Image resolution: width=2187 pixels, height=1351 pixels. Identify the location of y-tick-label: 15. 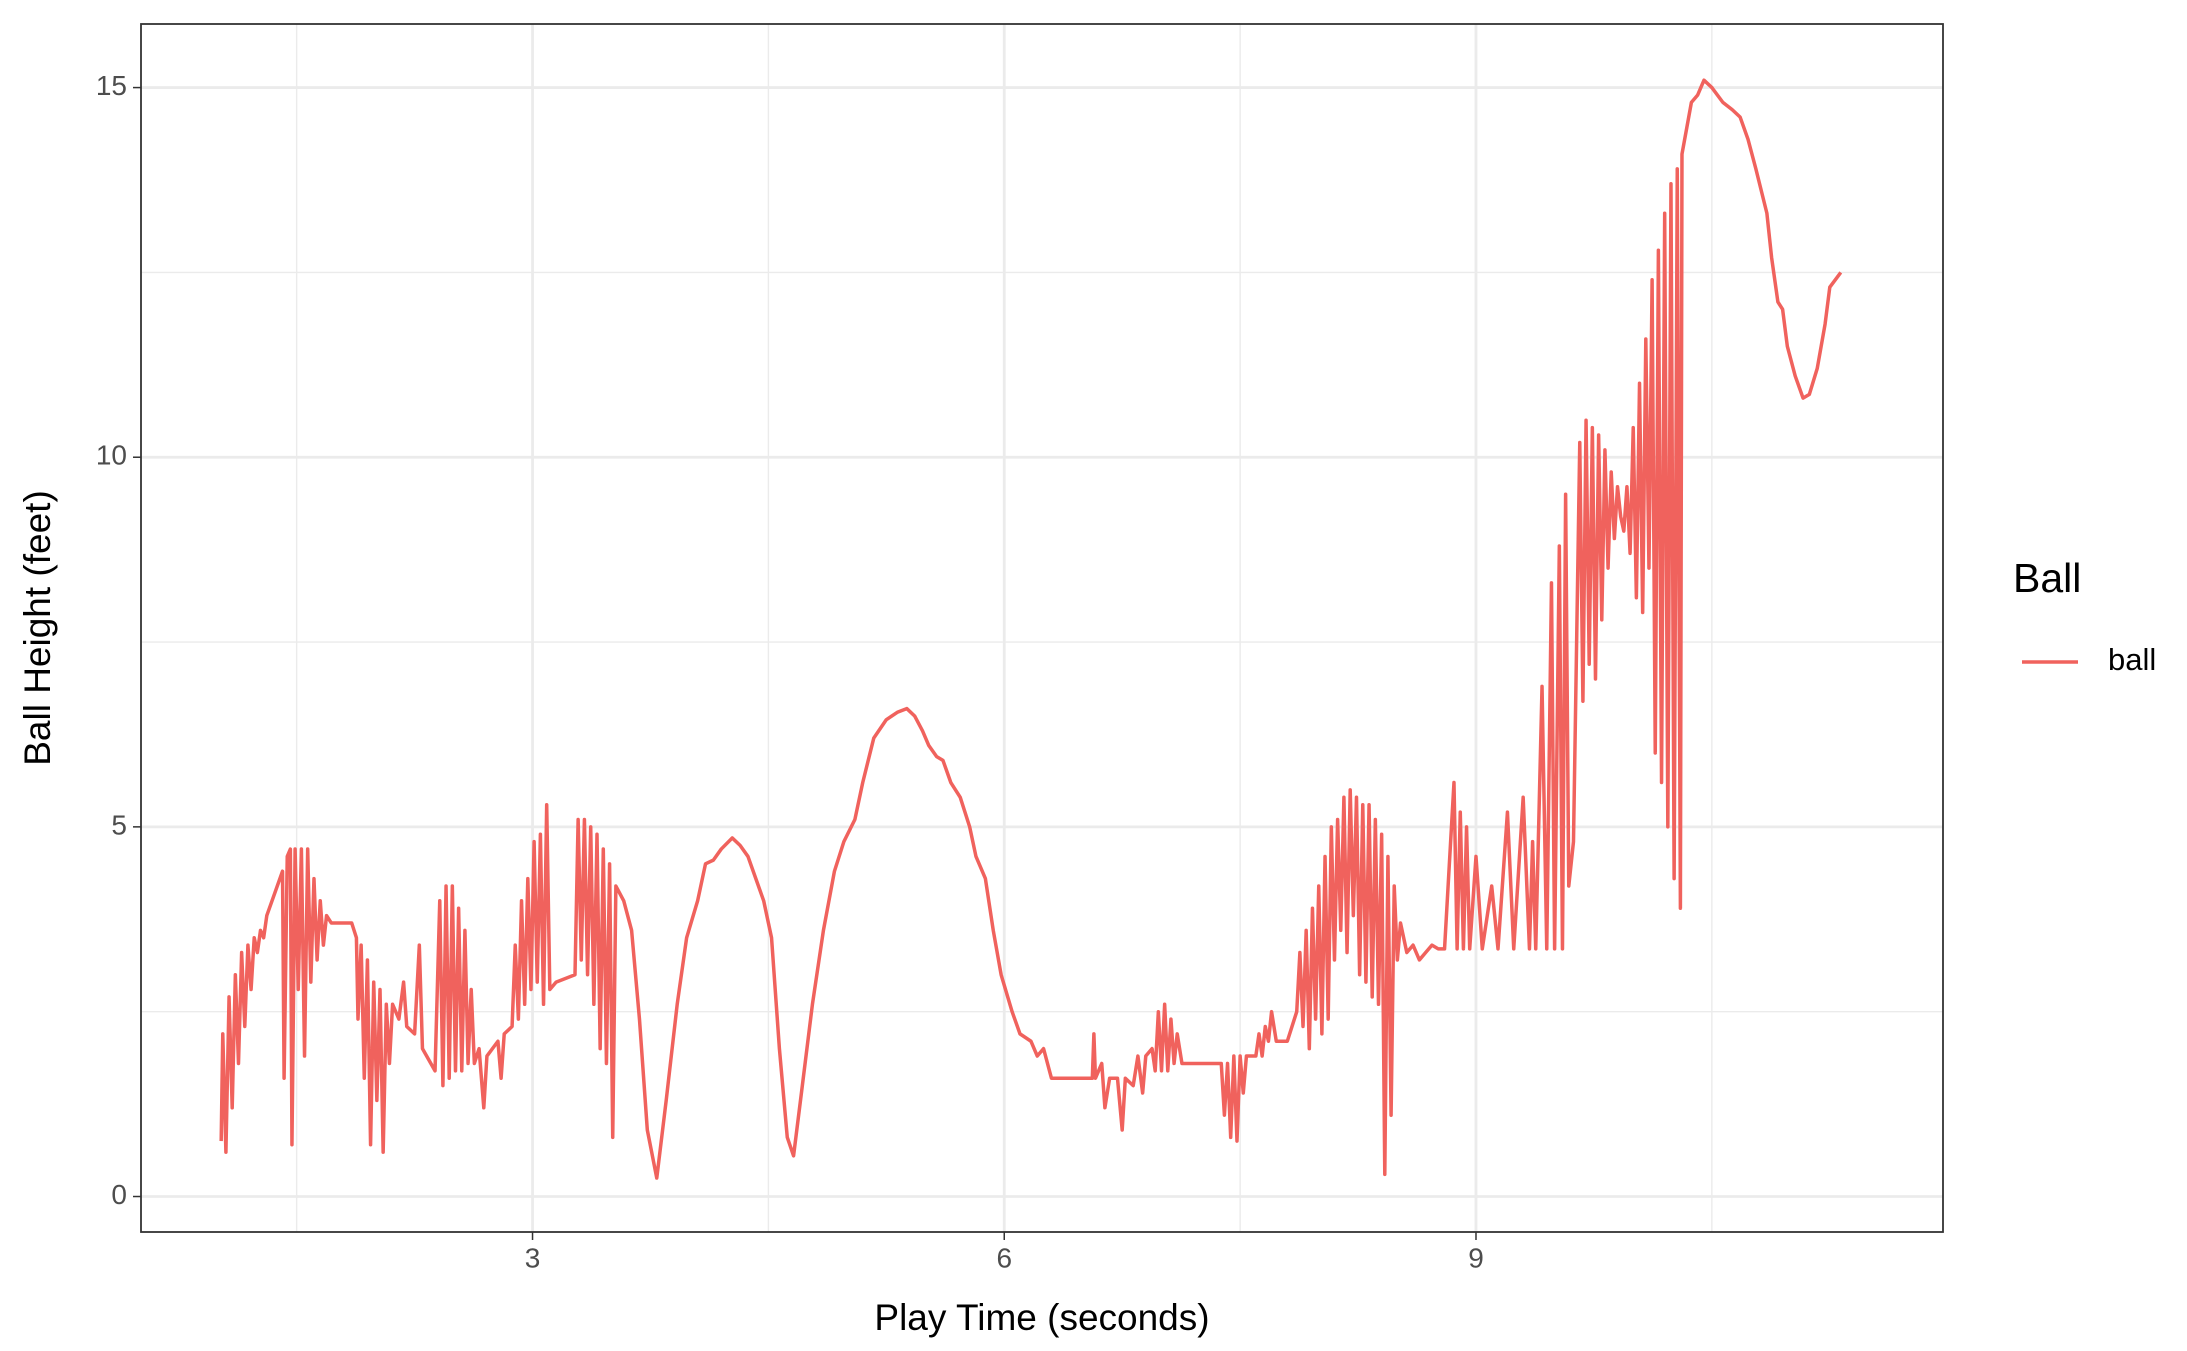
(111, 85).